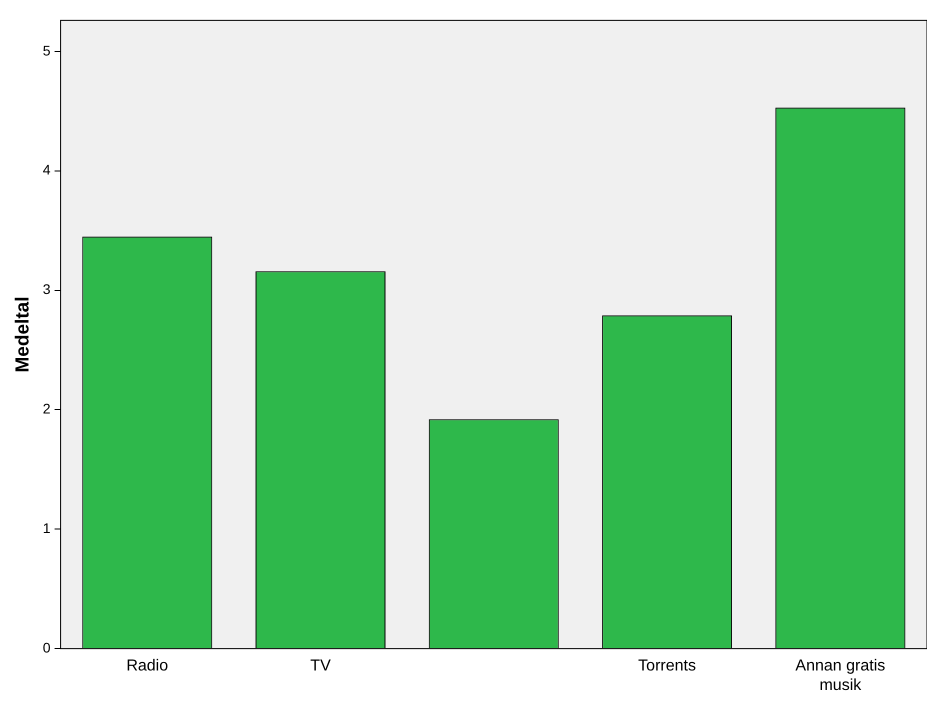 The width and height of the screenshot is (935, 711). What do you see at coordinates (321, 666) in the screenshot?
I see `x-tick-label: TV` at bounding box center [321, 666].